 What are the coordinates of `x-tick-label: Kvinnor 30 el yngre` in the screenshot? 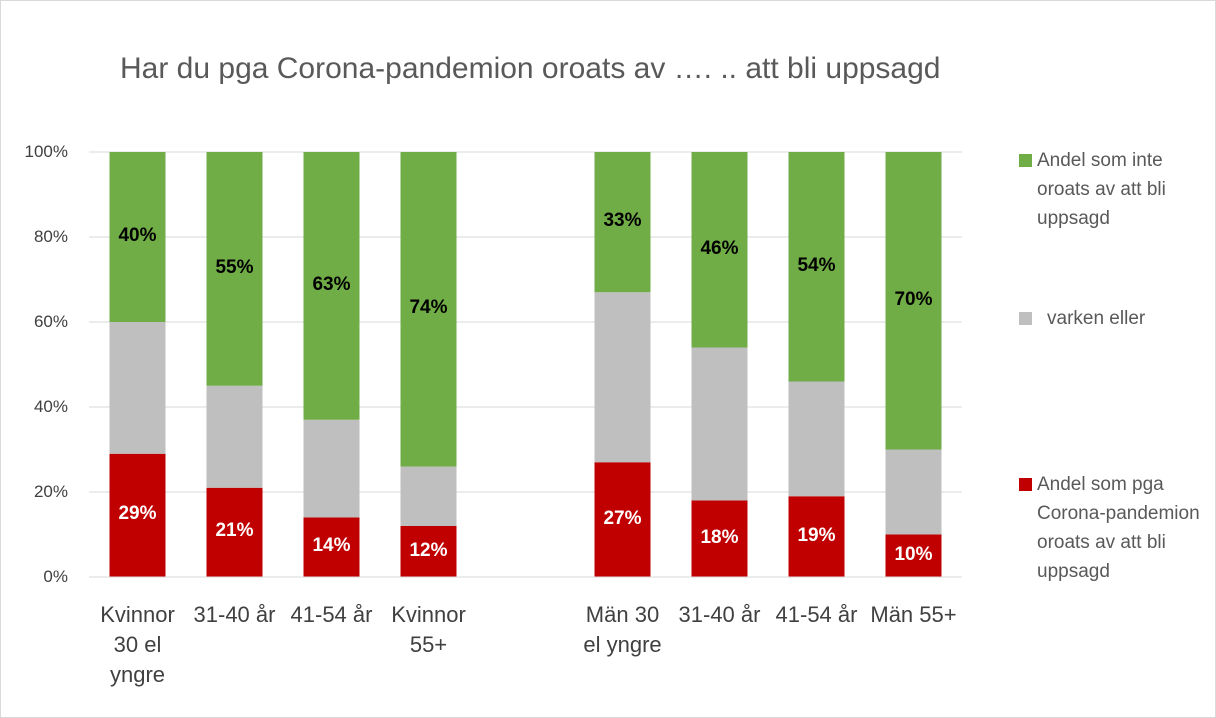 It's located at (137, 644).